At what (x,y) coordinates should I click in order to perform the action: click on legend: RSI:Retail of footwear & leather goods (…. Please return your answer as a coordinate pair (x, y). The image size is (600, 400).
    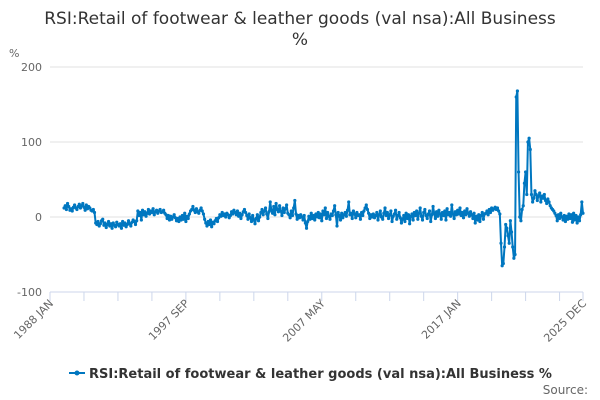
    Looking at the image, I should click on (310, 374).